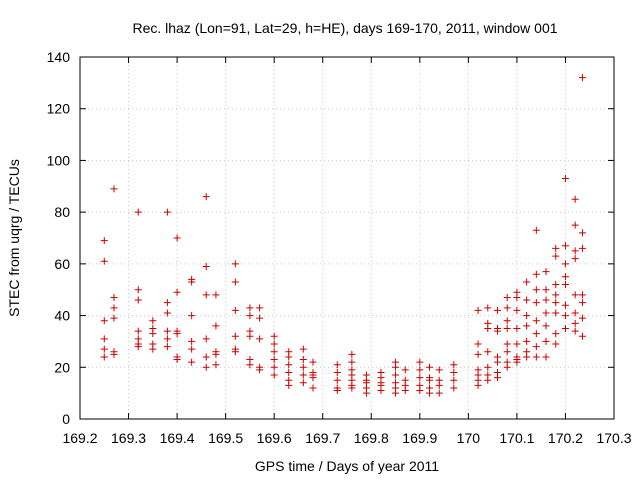 This screenshot has width=640, height=480. What do you see at coordinates (128, 438) in the screenshot?
I see `x-tick-label: 169.3` at bounding box center [128, 438].